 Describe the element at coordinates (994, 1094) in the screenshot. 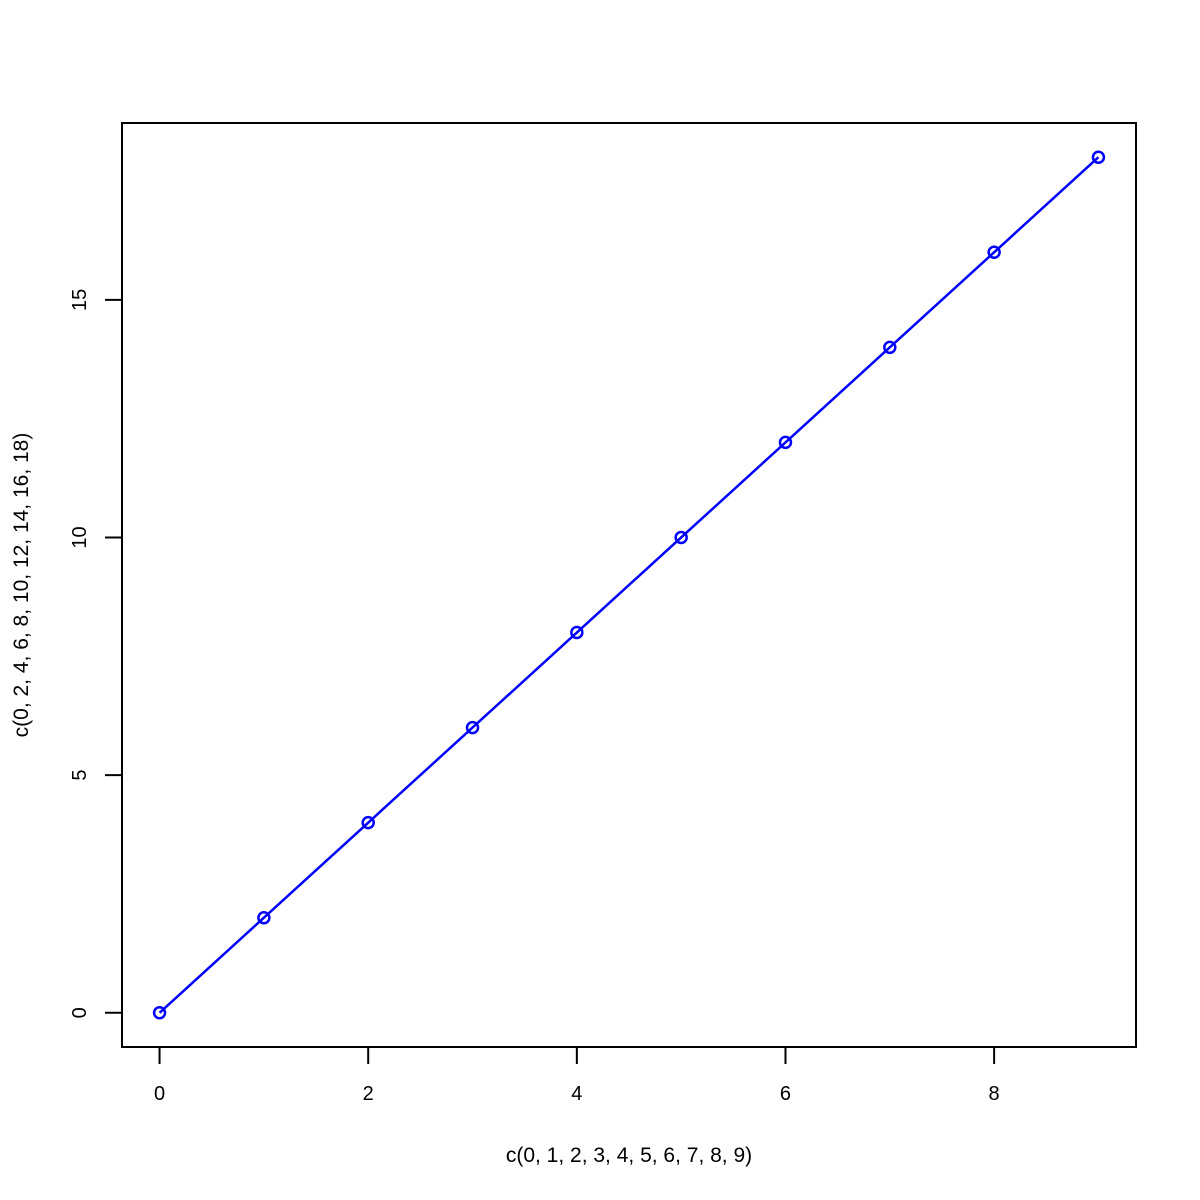

I see `x-tick-label: 8` at that location.